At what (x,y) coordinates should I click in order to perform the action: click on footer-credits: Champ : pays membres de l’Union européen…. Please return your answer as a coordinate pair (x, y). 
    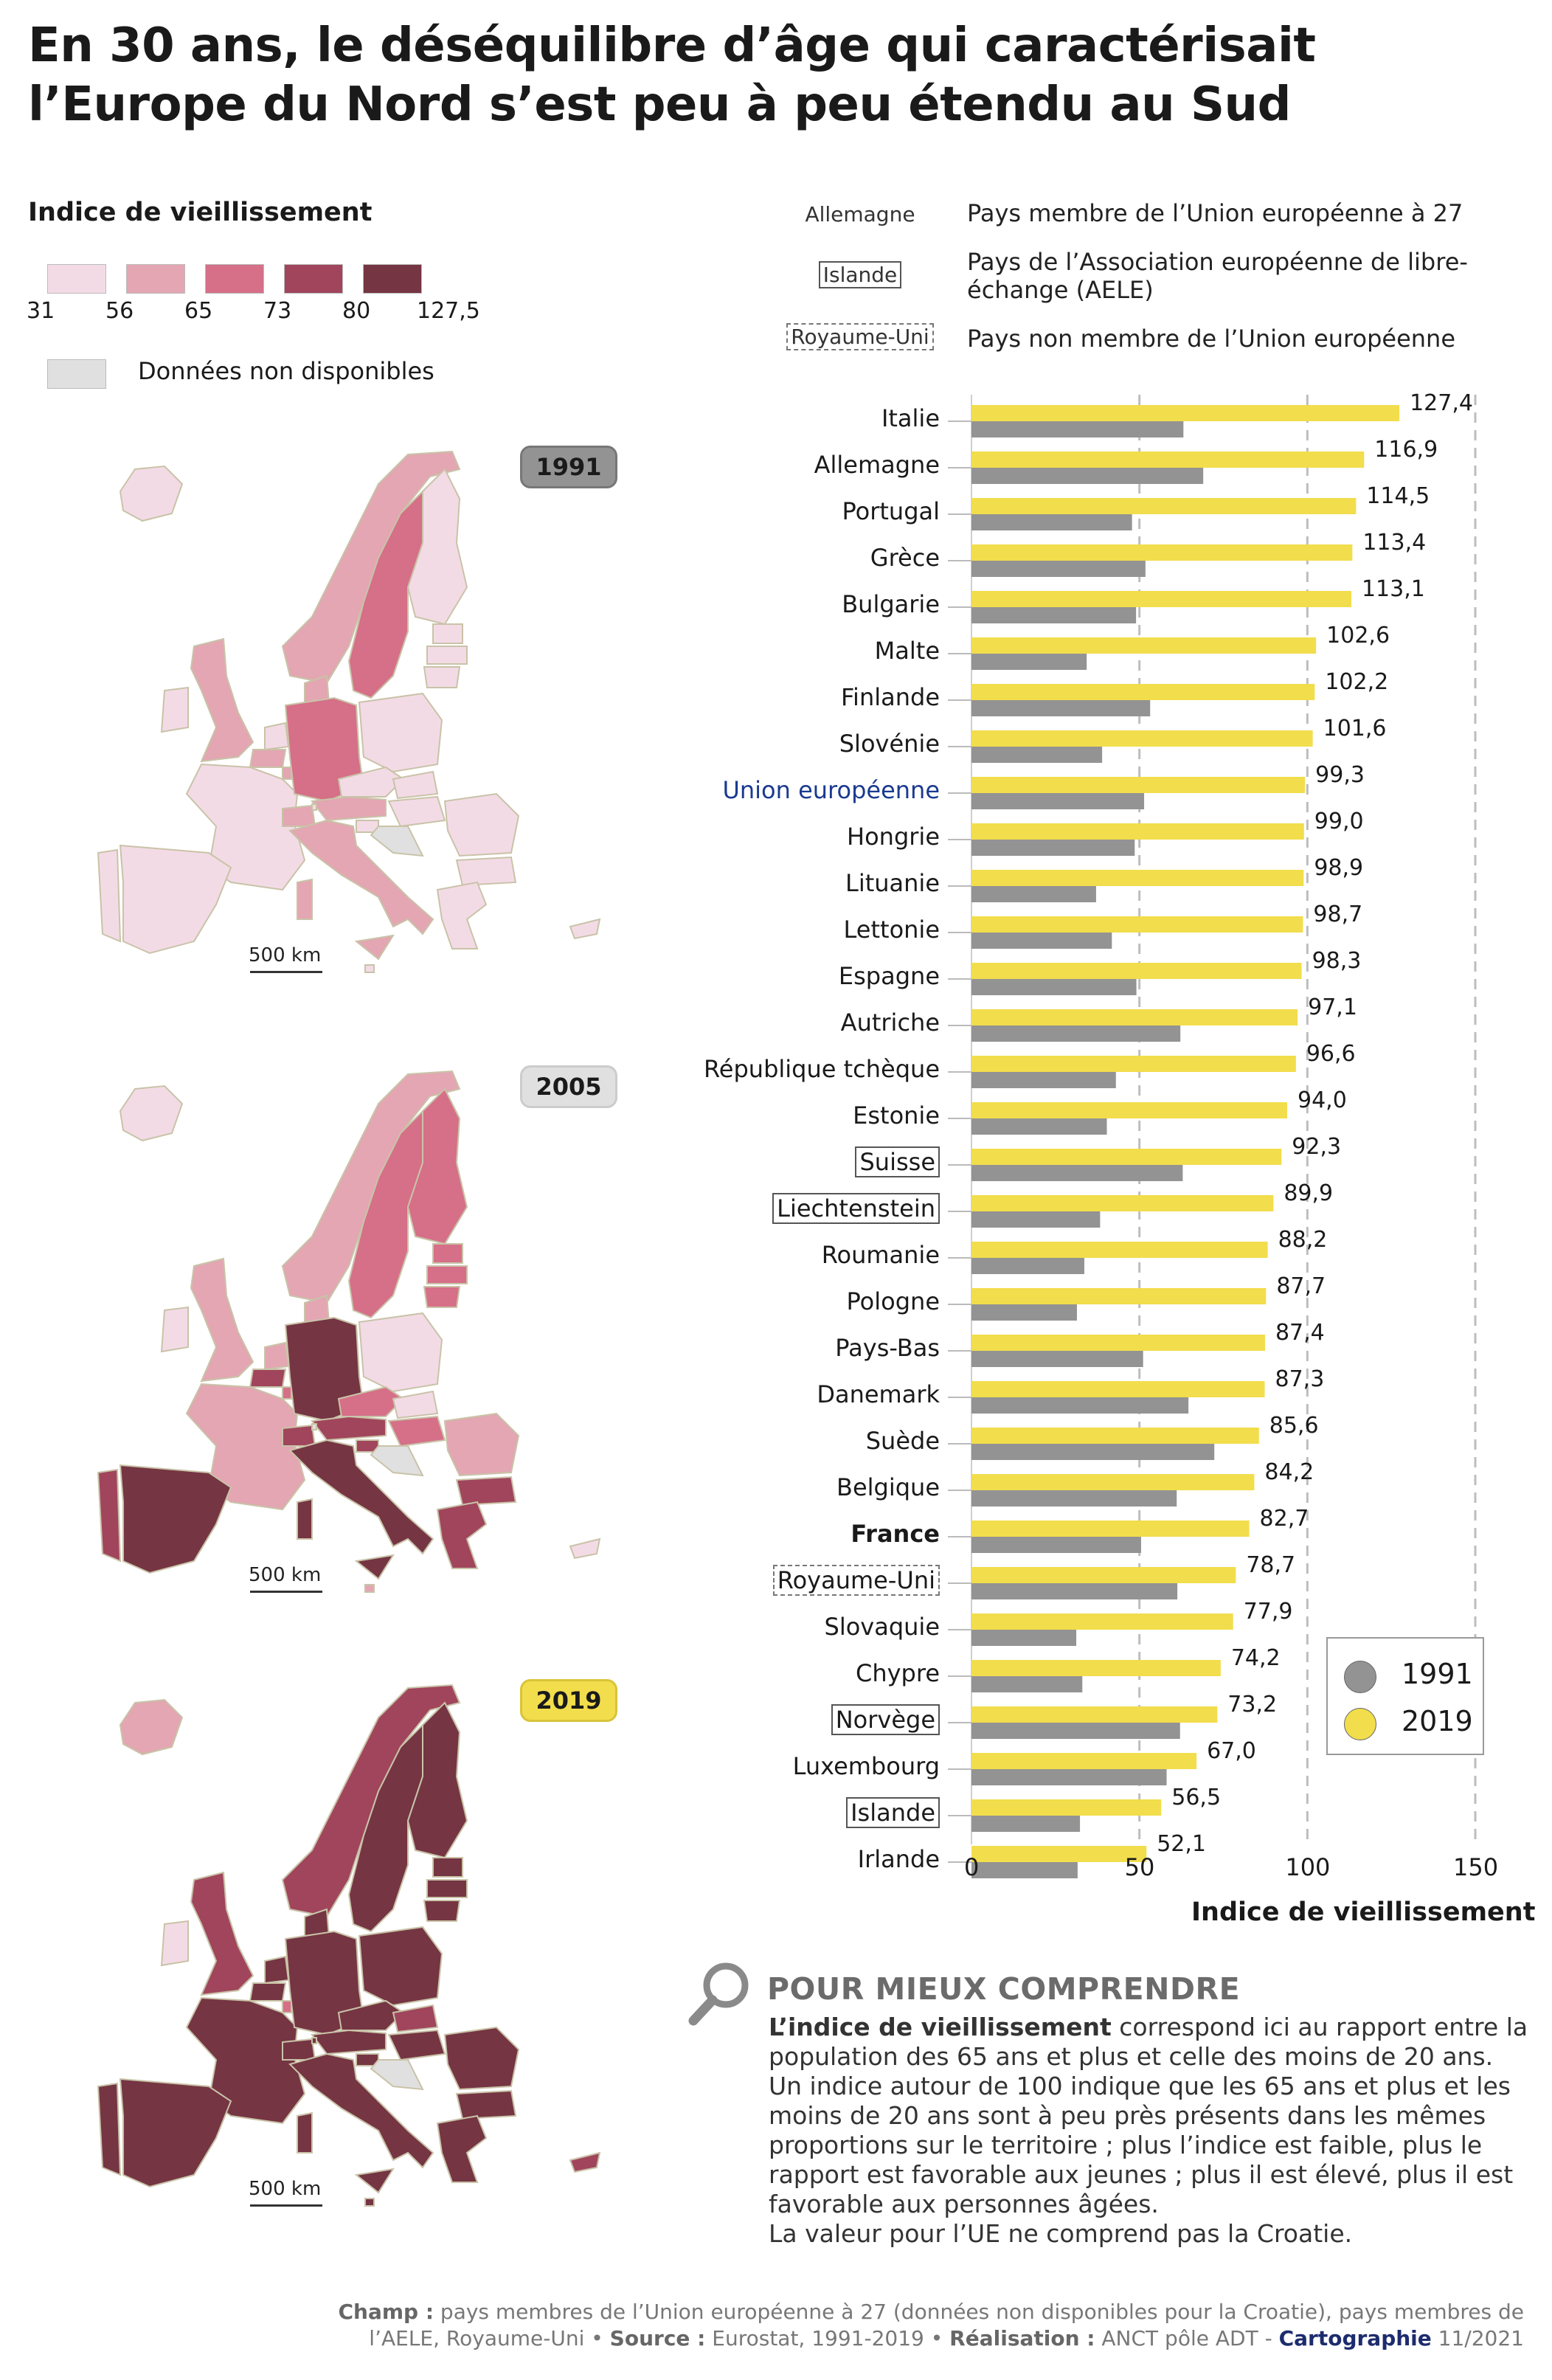
    Looking at the image, I should click on (897, 2325).